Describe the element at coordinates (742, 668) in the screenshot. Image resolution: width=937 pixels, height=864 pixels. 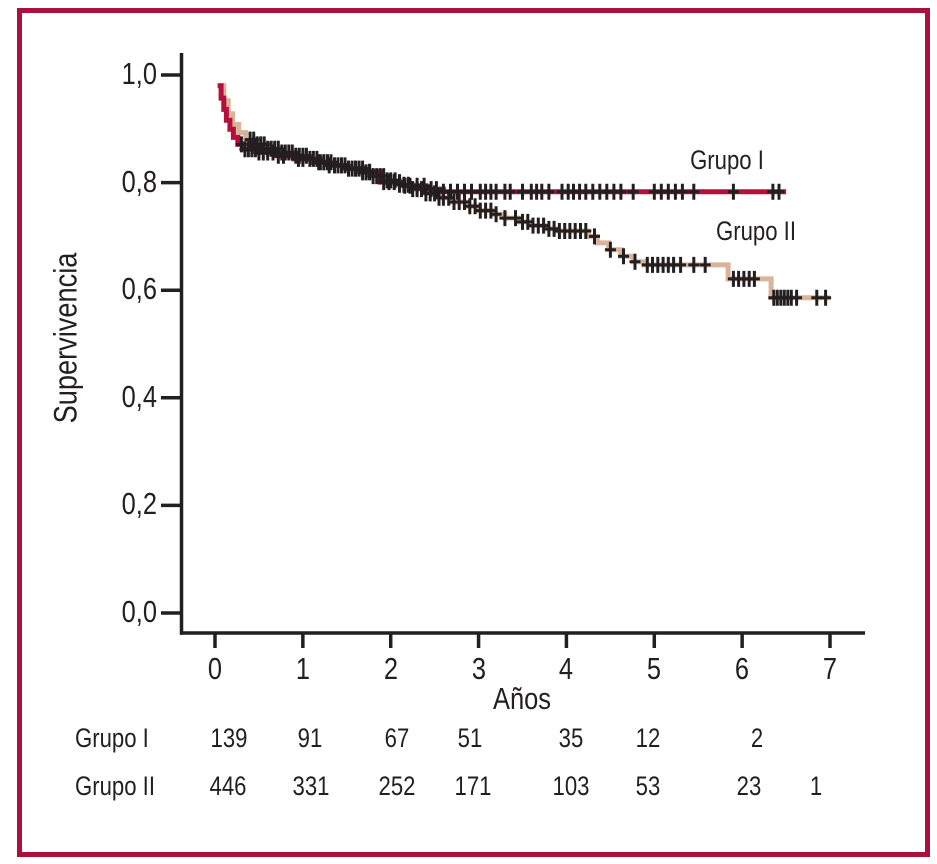
I see `x-tick-label: 6` at that location.